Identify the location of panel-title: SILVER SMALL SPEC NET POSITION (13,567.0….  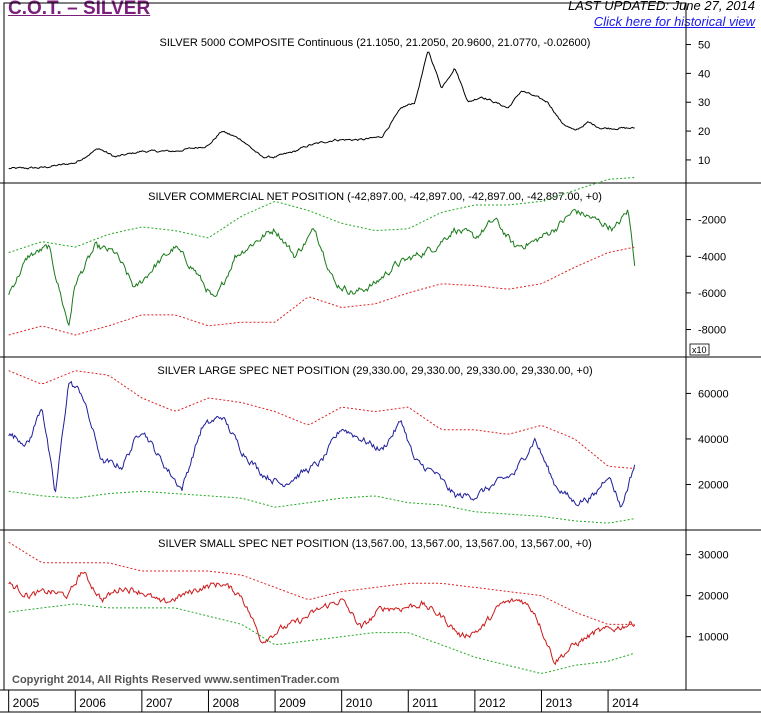
(375, 544).